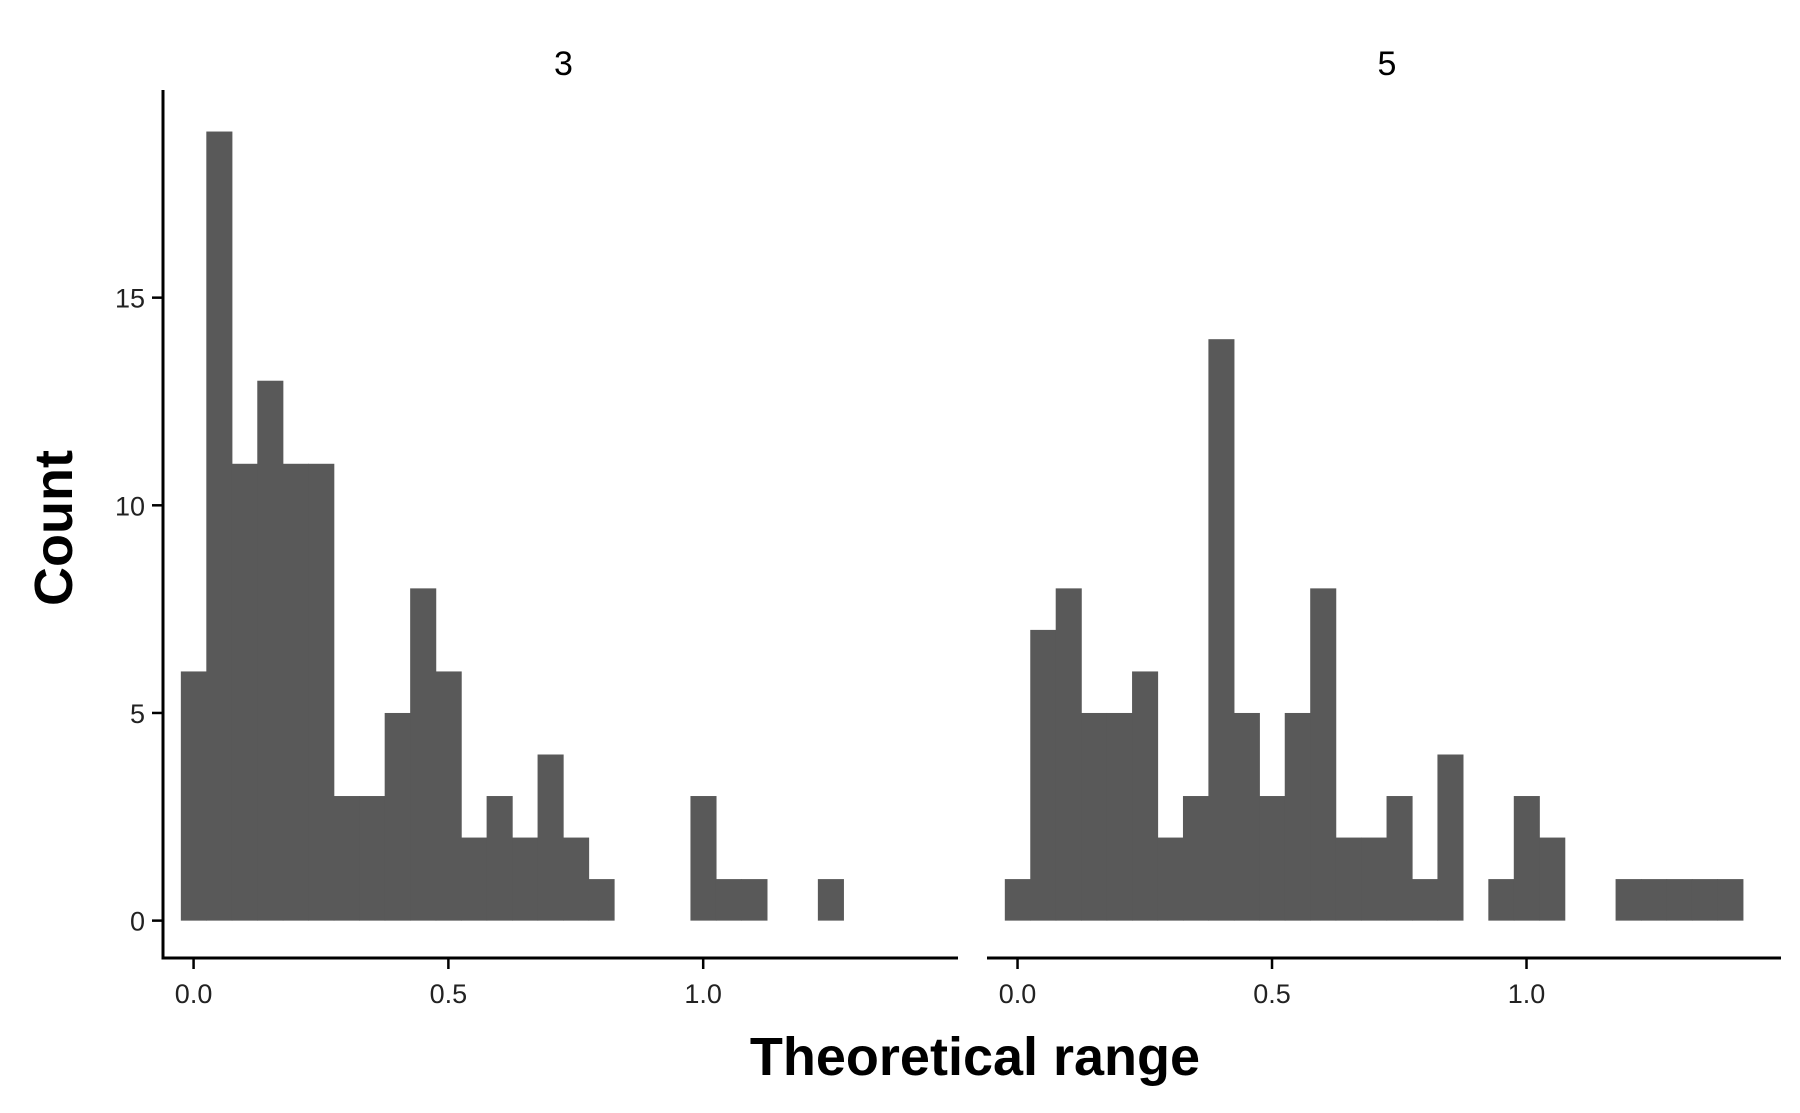  Describe the element at coordinates (54, 528) in the screenshot. I see `y-axis-title: Count` at that location.